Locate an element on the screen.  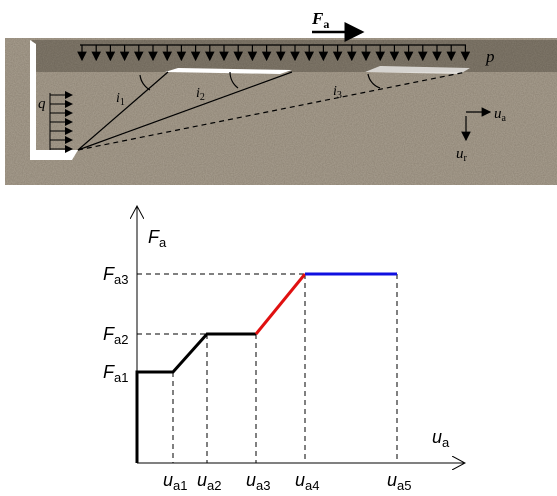
load-arrows is located at coordinates (274, 53).